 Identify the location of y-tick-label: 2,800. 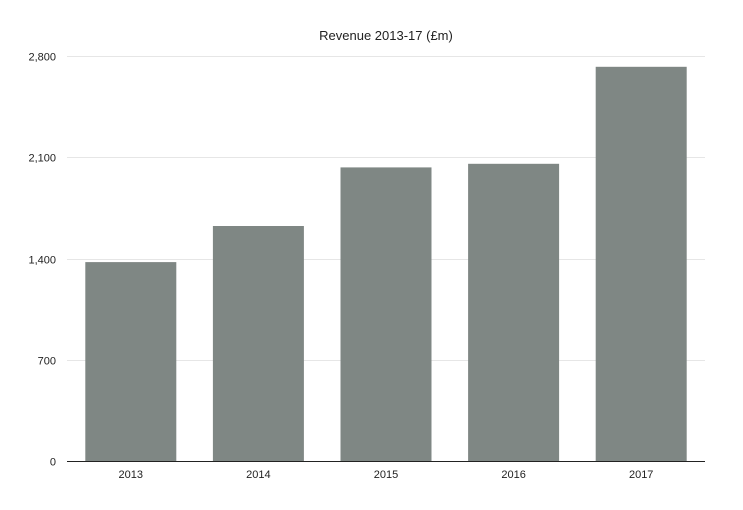
(42, 58).